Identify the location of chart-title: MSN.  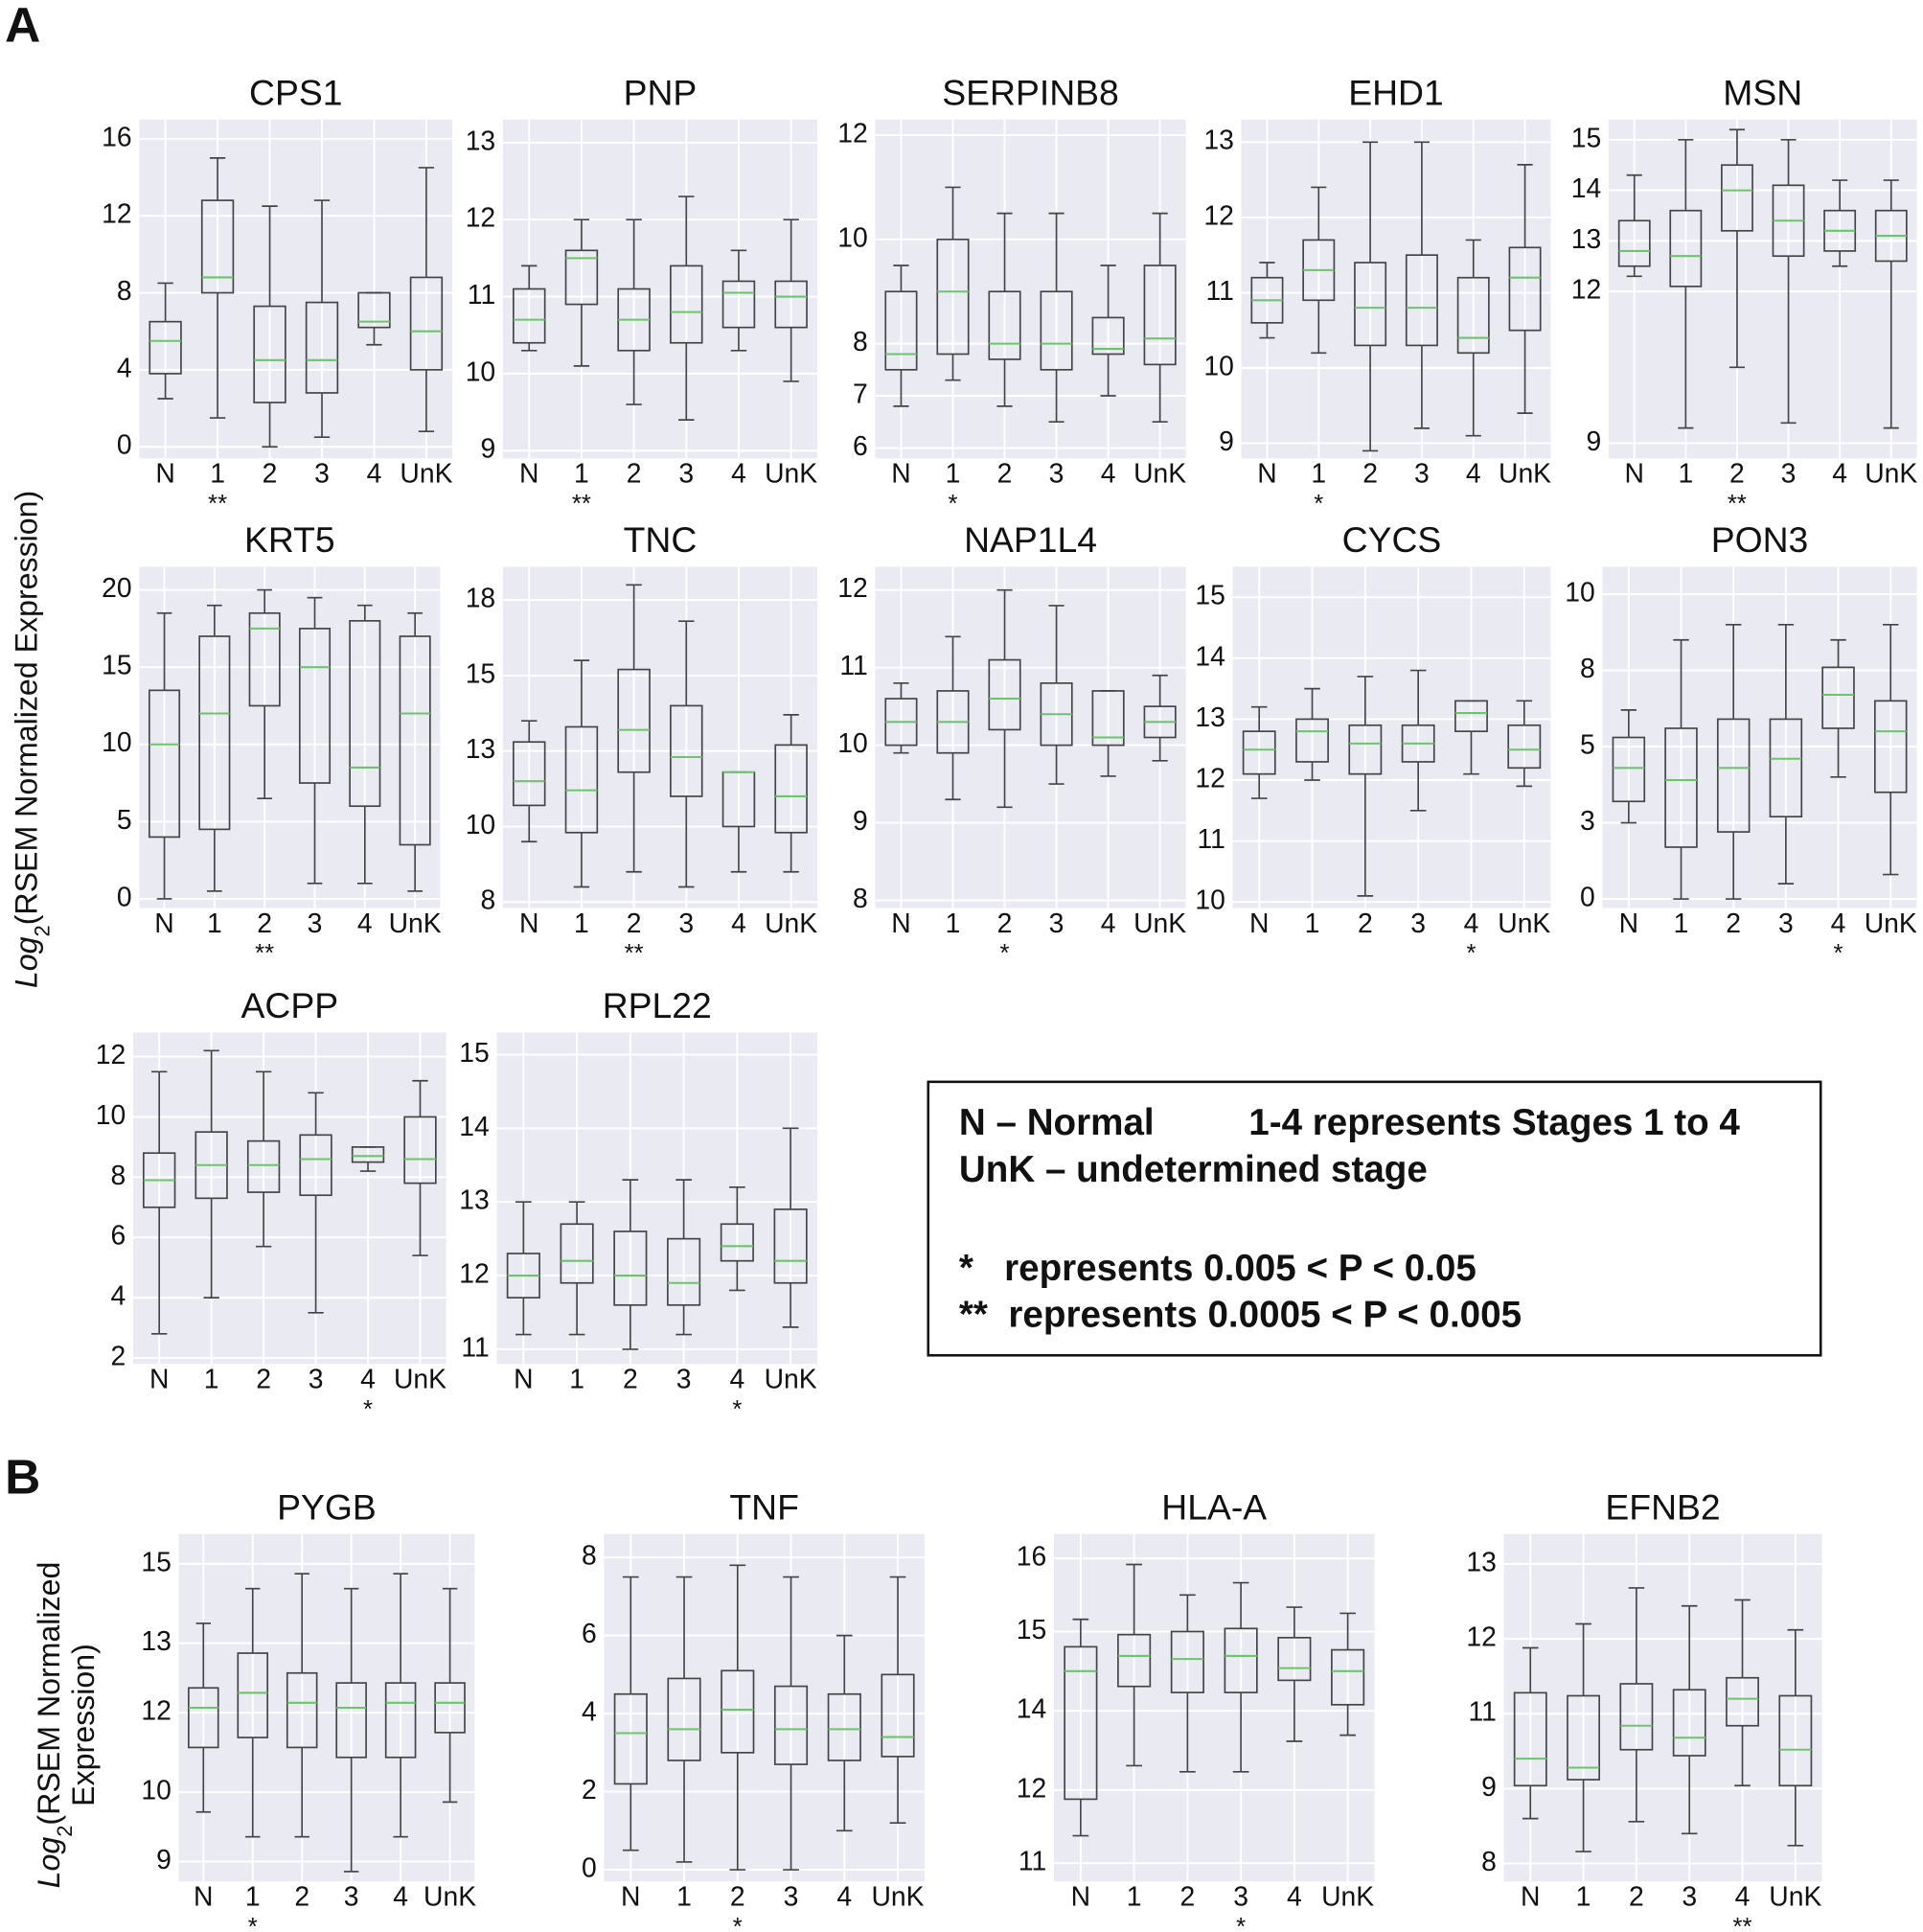
(1762, 92).